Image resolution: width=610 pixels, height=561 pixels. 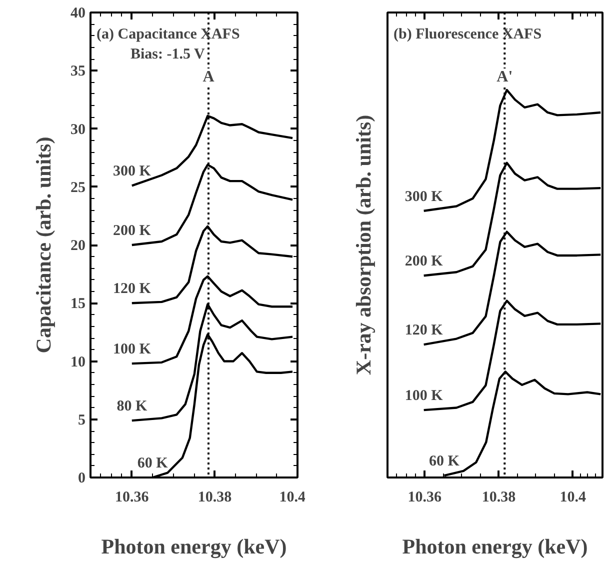 What do you see at coordinates (82, 478) in the screenshot?
I see `y-tick-label: 0` at bounding box center [82, 478].